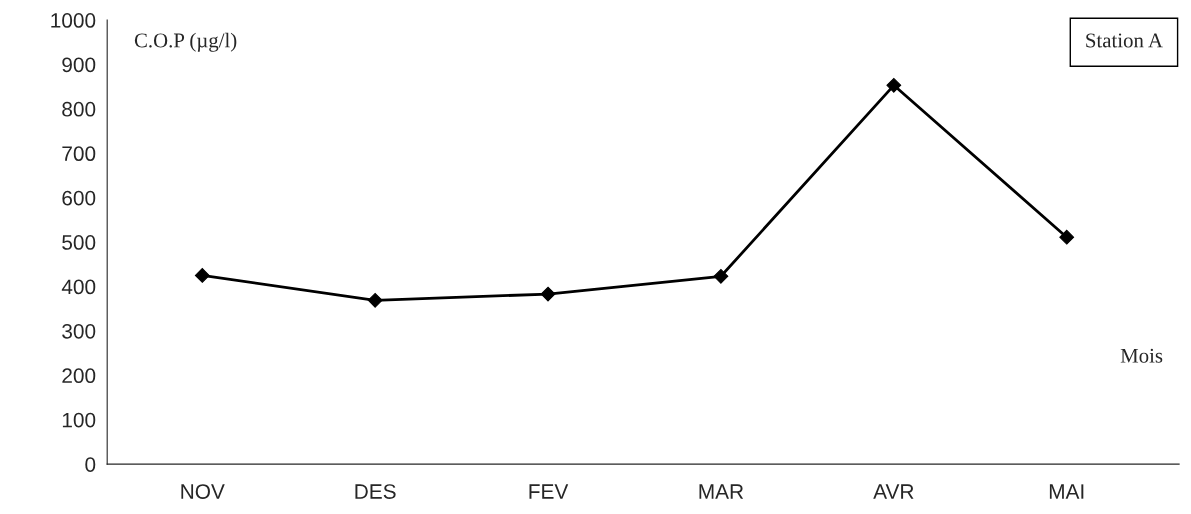 This screenshot has width=1191, height=514. What do you see at coordinates (1124, 40) in the screenshot?
I see `annotation: Station A` at bounding box center [1124, 40].